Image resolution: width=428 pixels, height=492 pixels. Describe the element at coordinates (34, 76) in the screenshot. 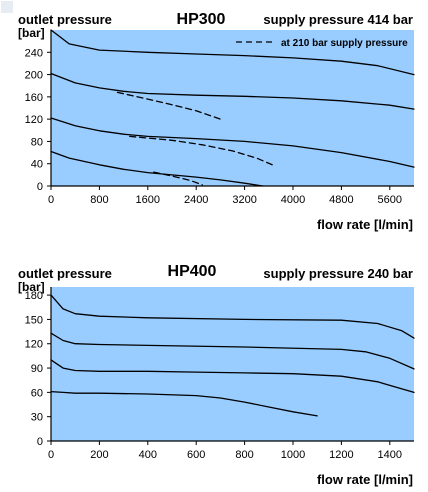

I see `chart-hp300-ytick-label: 200` at that location.